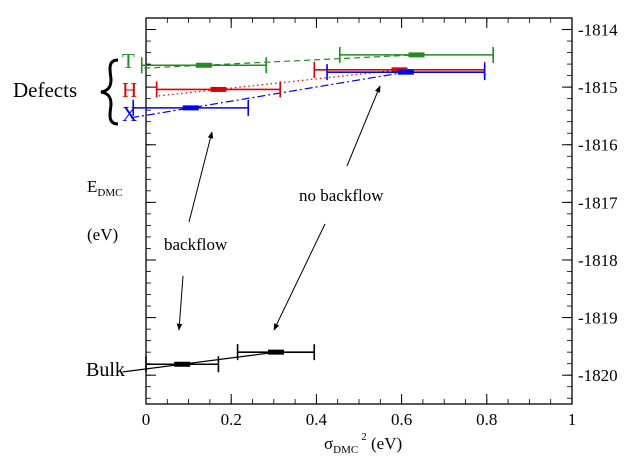  What do you see at coordinates (199, 362) in the screenshot?
I see `series-line-bulk` at bounding box center [199, 362].